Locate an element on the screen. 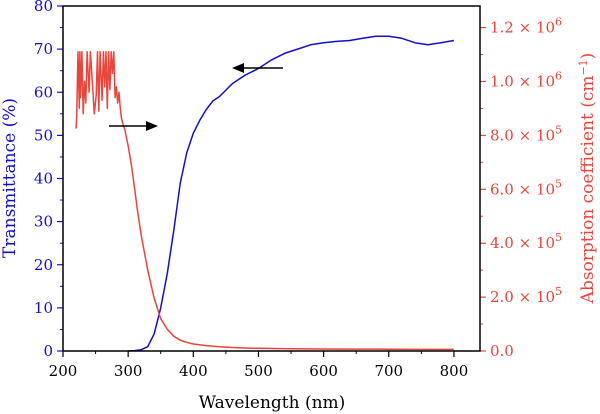 This screenshot has width=600, height=414. arrow-to-right-axis-head is located at coordinates (152, 126).